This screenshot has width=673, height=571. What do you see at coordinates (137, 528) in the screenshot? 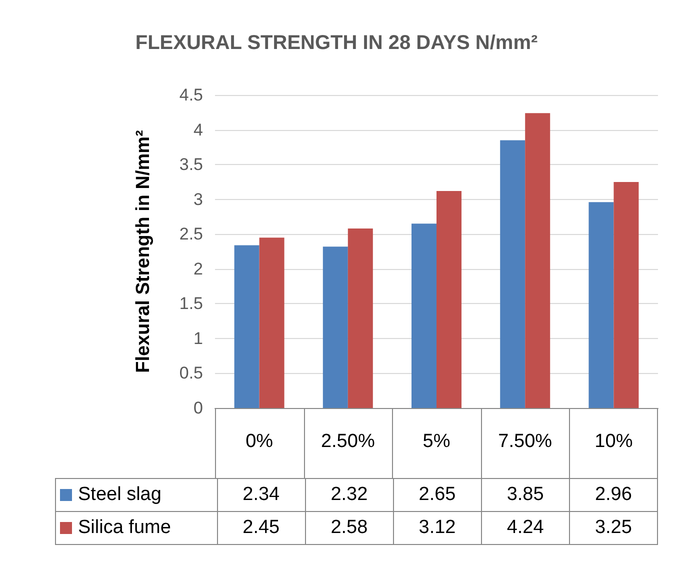
I see `legend-label: Silica fume` at bounding box center [137, 528].